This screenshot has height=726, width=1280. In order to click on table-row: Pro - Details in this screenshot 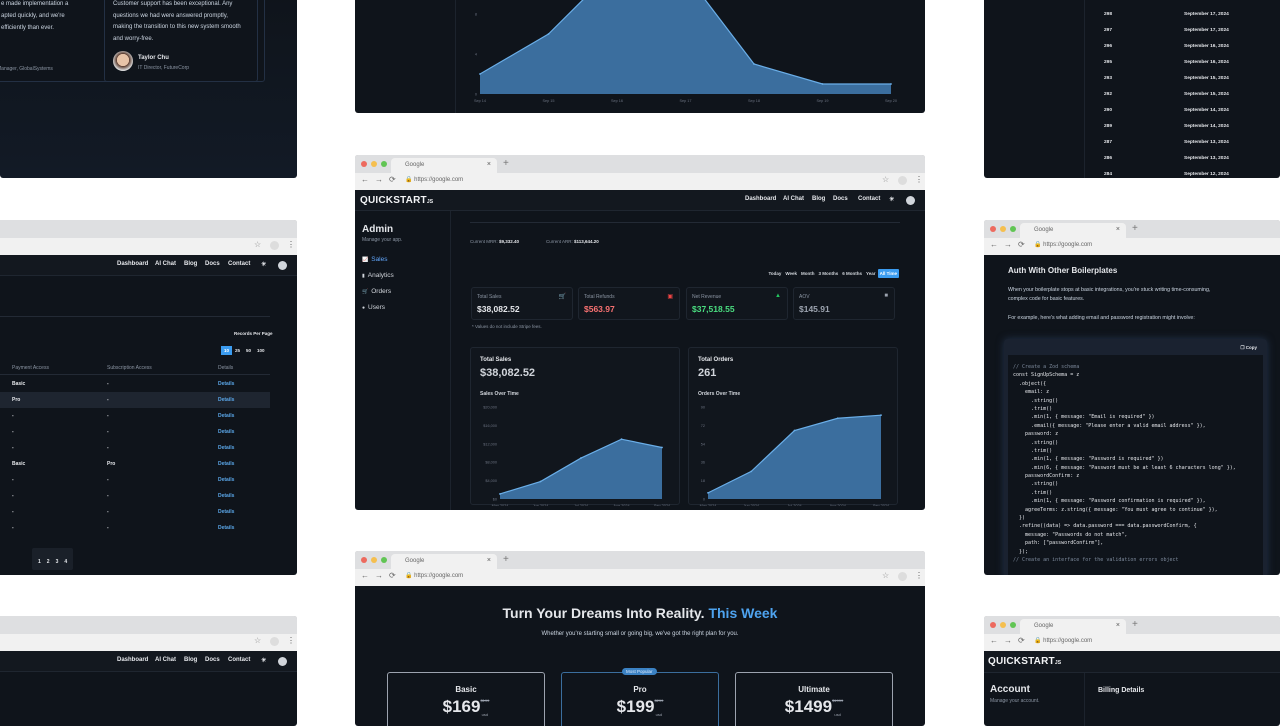, I will do `click(135, 400)`.